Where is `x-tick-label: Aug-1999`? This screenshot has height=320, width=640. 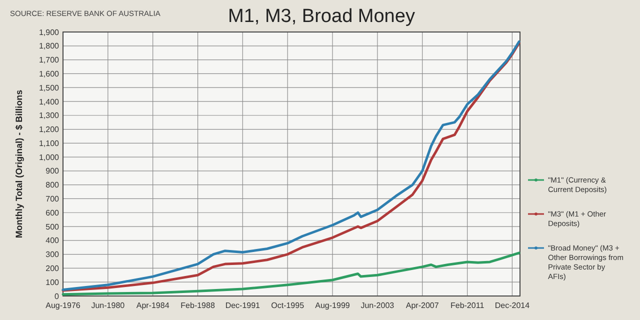
x-tick-label: Aug-1999 is located at coordinates (332, 305).